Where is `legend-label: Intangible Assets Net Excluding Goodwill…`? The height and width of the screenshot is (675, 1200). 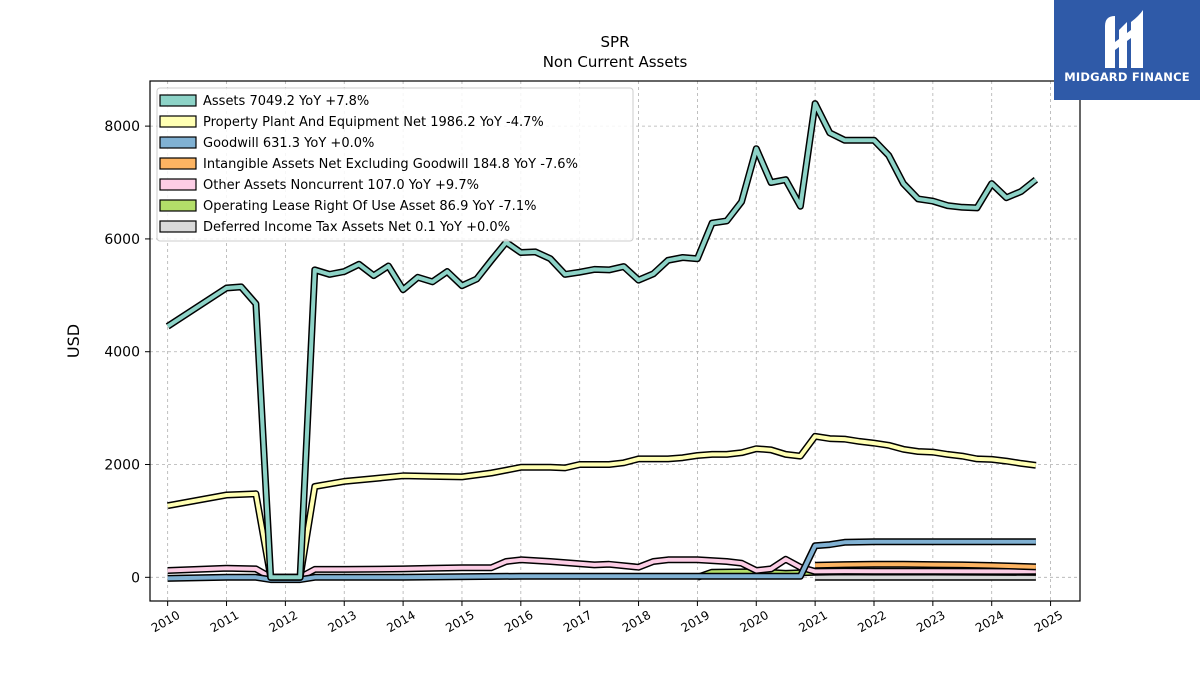 legend-label: Intangible Assets Net Excluding Goodwill… is located at coordinates (390, 164).